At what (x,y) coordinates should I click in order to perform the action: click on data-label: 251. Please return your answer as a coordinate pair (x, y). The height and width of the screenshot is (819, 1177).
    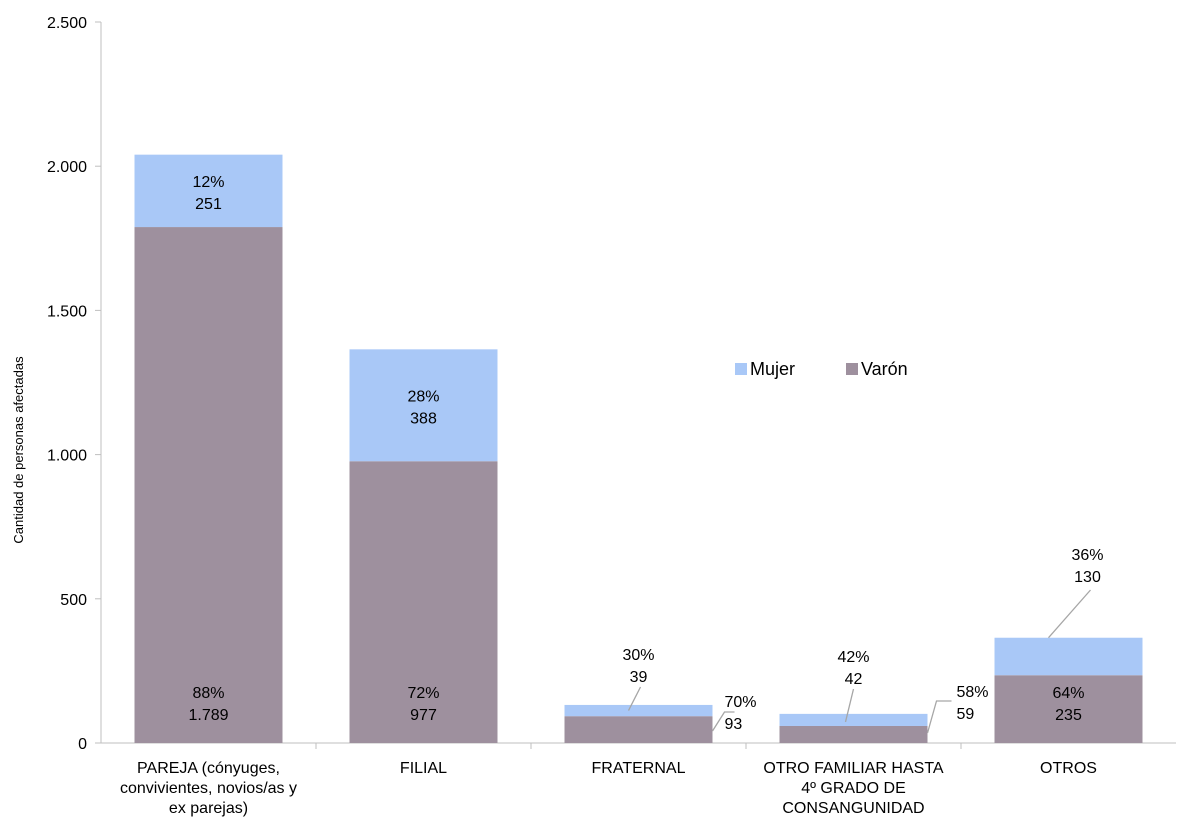
    Looking at the image, I should click on (208, 204).